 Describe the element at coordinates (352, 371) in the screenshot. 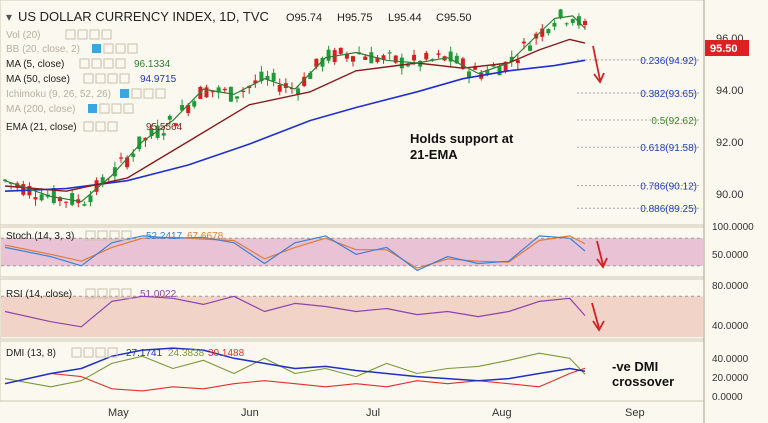

I see `dmi-panel` at that location.